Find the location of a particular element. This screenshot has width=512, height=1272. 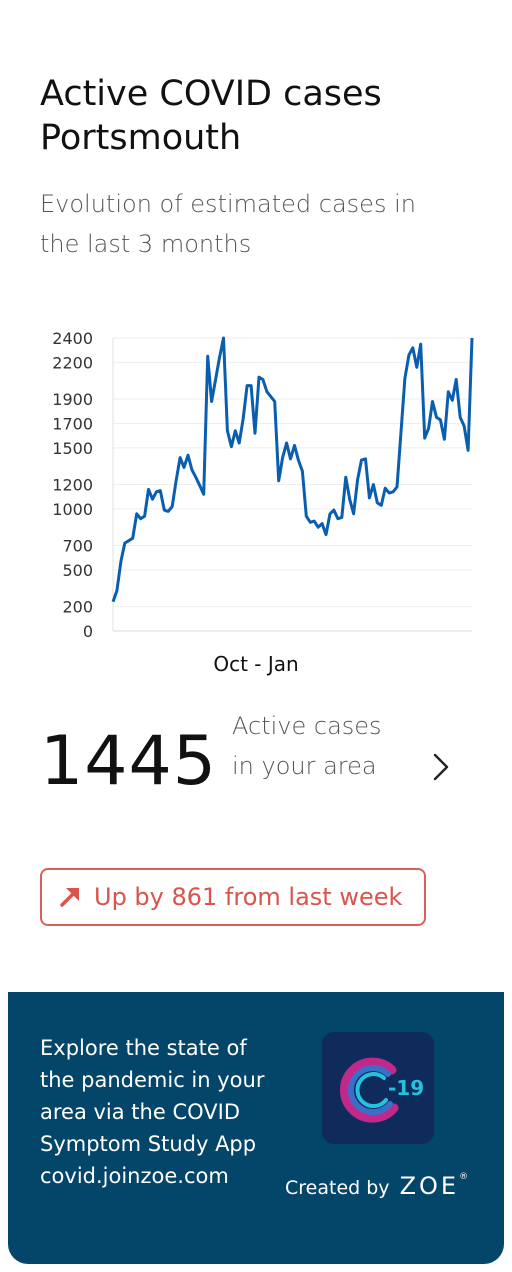

y-tick-label: 2200 is located at coordinates (72, 362).